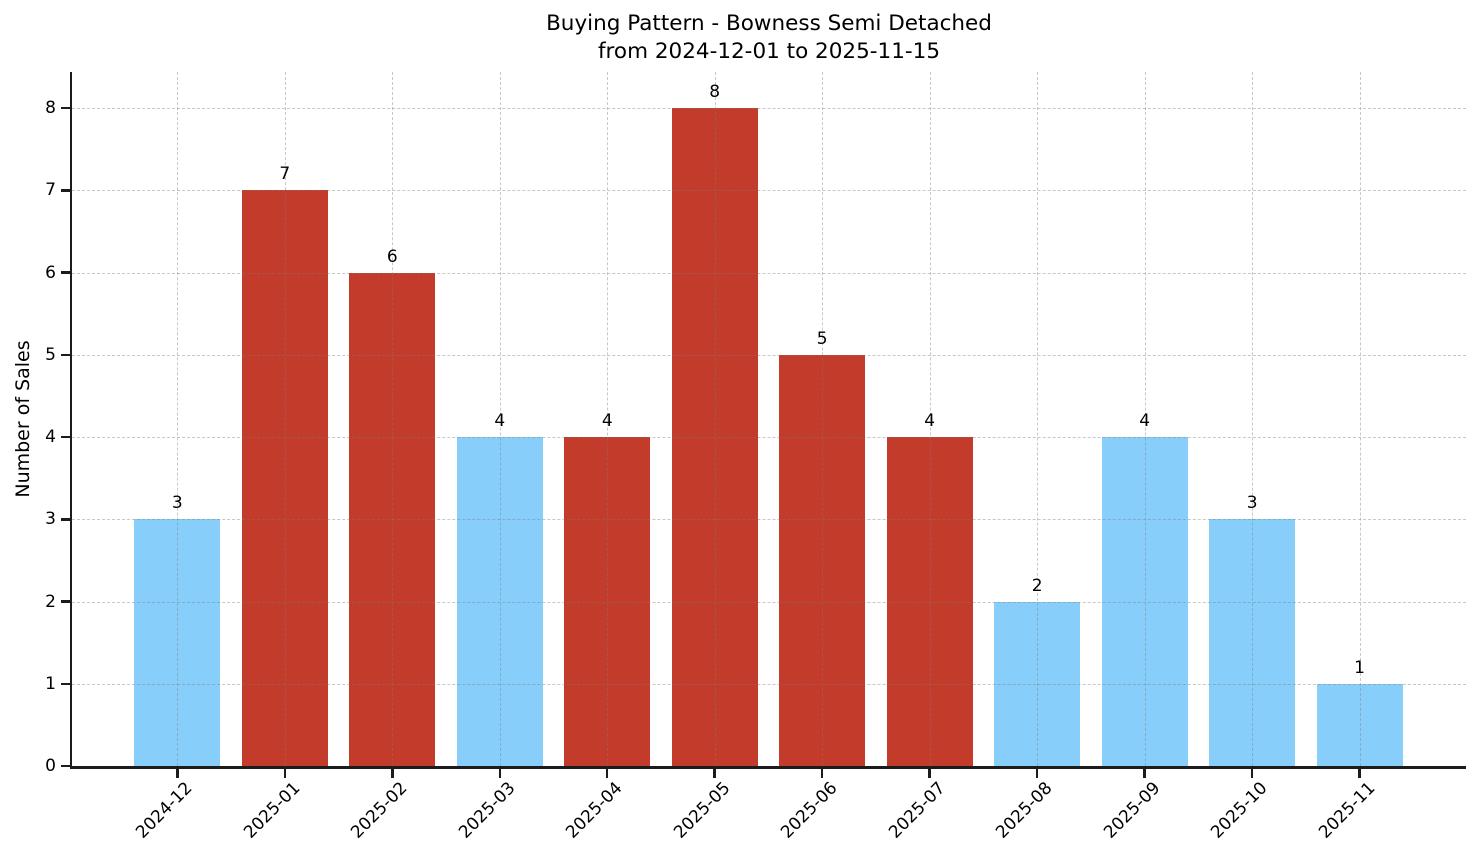 The height and width of the screenshot is (863, 1481). I want to click on bar-value-label-2025-06: 5, so click(822, 338).